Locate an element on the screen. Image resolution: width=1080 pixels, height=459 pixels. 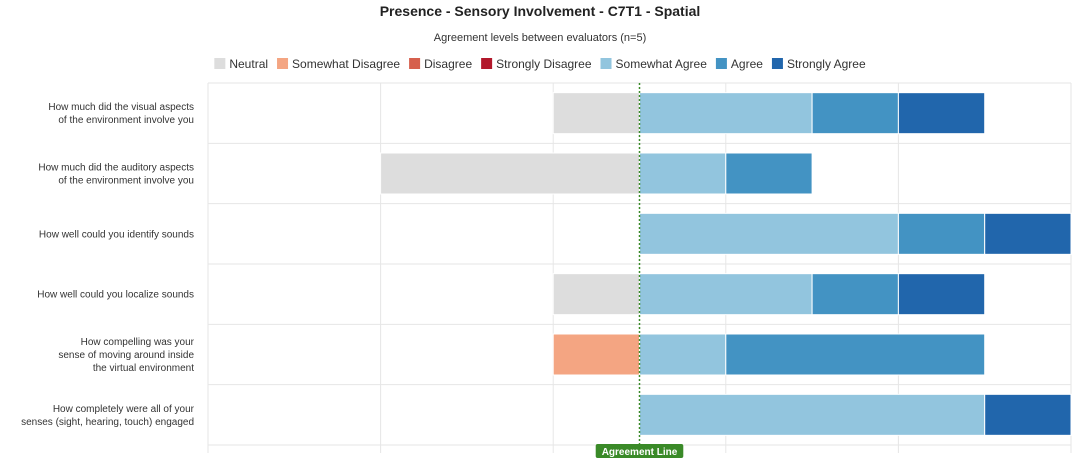
agreement-line-label: Agreement Line is located at coordinates (640, 452).